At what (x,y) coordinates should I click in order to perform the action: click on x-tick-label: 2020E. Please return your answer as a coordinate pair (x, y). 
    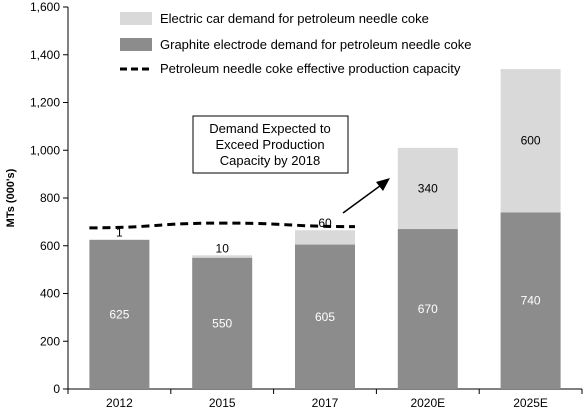
    Looking at the image, I should click on (427, 403).